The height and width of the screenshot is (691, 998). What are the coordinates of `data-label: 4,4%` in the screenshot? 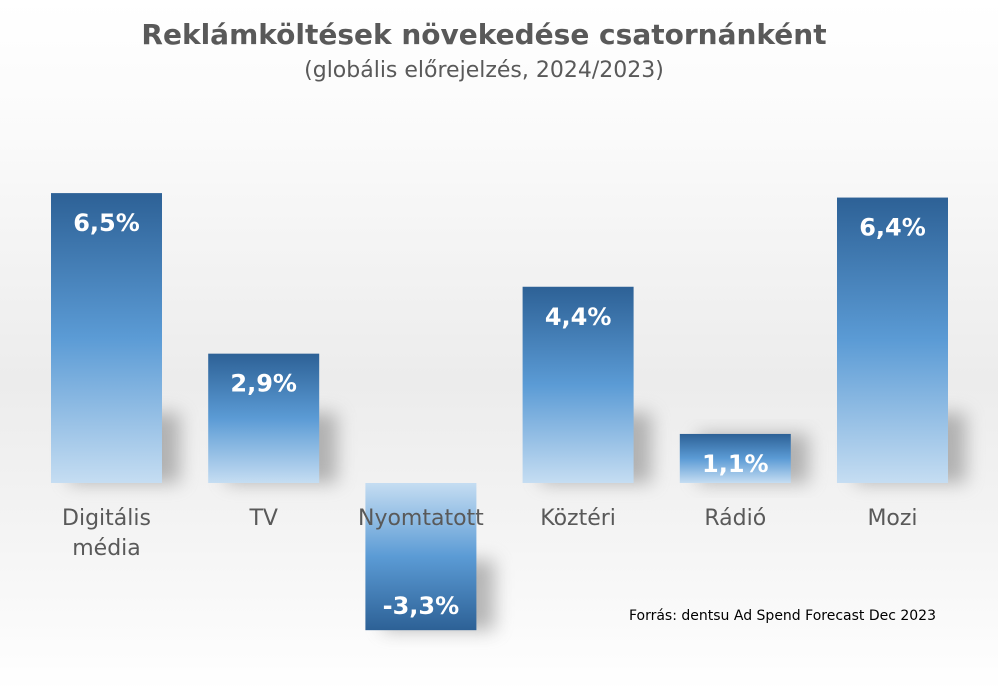 It's located at (578, 317).